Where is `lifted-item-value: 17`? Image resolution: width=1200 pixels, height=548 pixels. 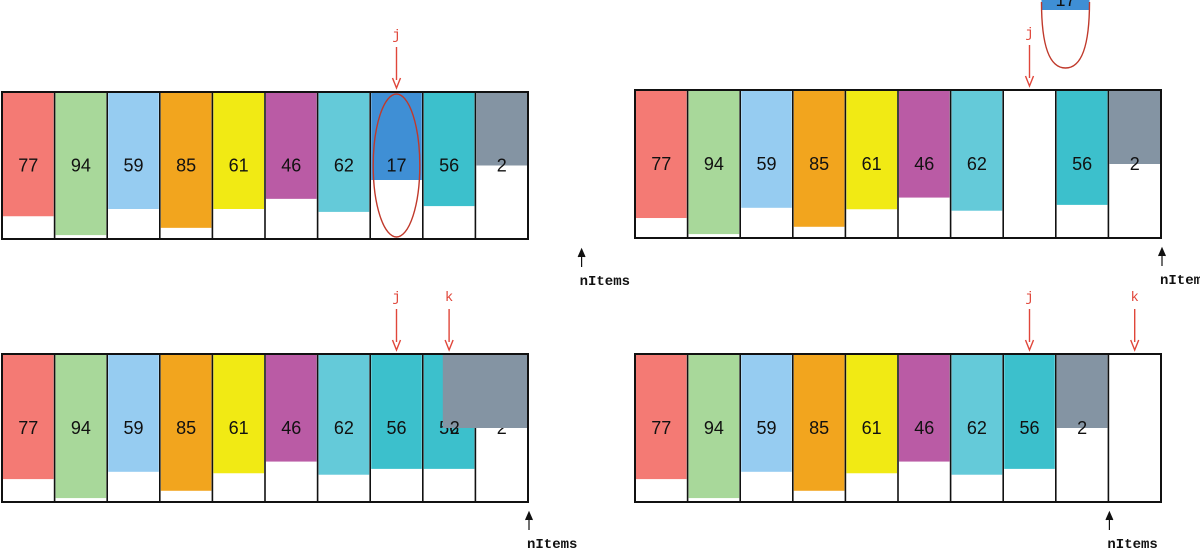
lifted-item-value: 17 is located at coordinates (1065, 5).